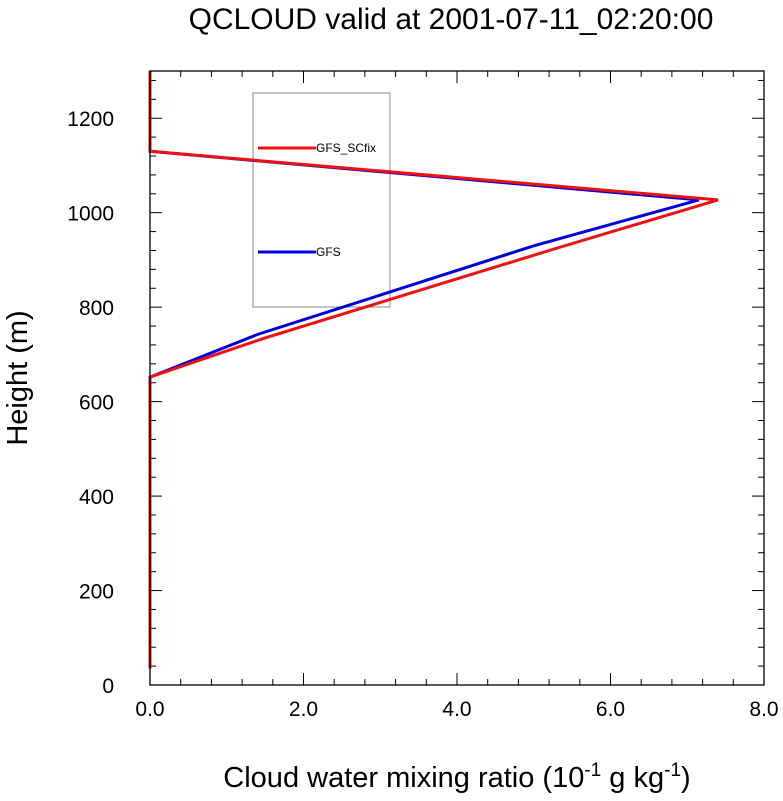 The width and height of the screenshot is (783, 801). Describe the element at coordinates (149, 709) in the screenshot. I see `x-tick-label: 0.0` at that location.